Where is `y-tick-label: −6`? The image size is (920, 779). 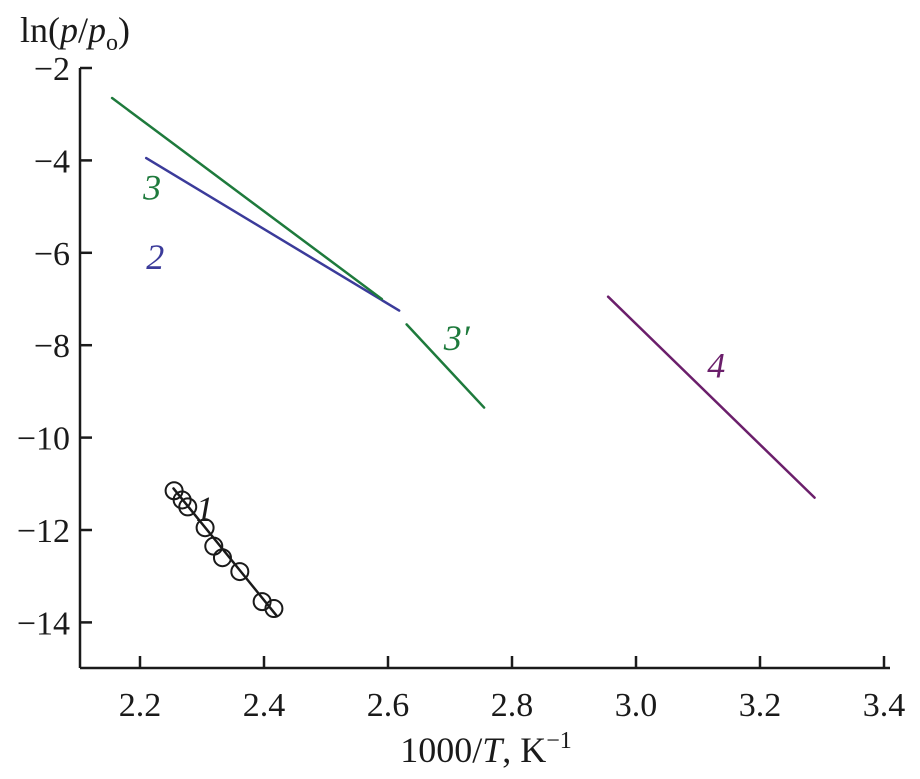 y-tick-label: −6 is located at coordinates (52, 254).